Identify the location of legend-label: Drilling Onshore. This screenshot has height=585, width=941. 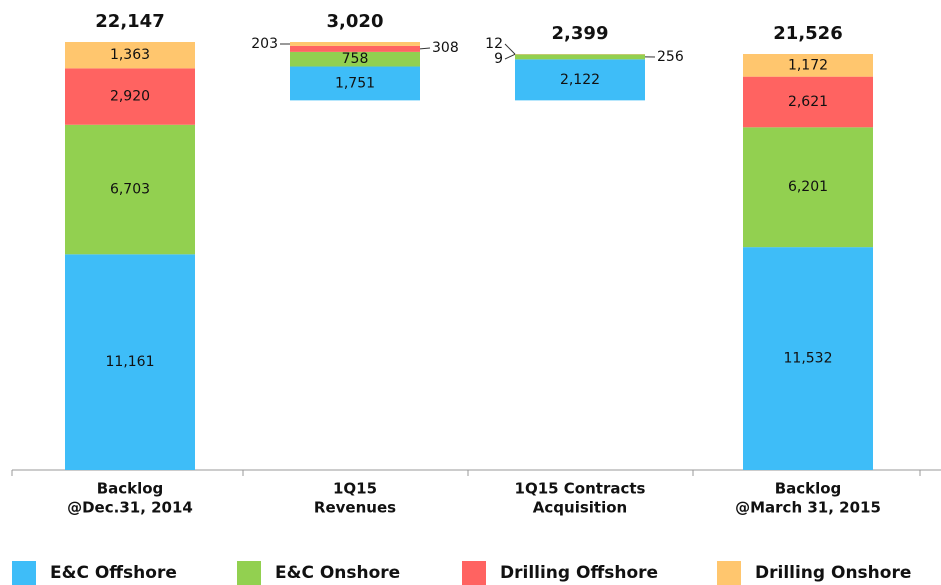
(833, 573).